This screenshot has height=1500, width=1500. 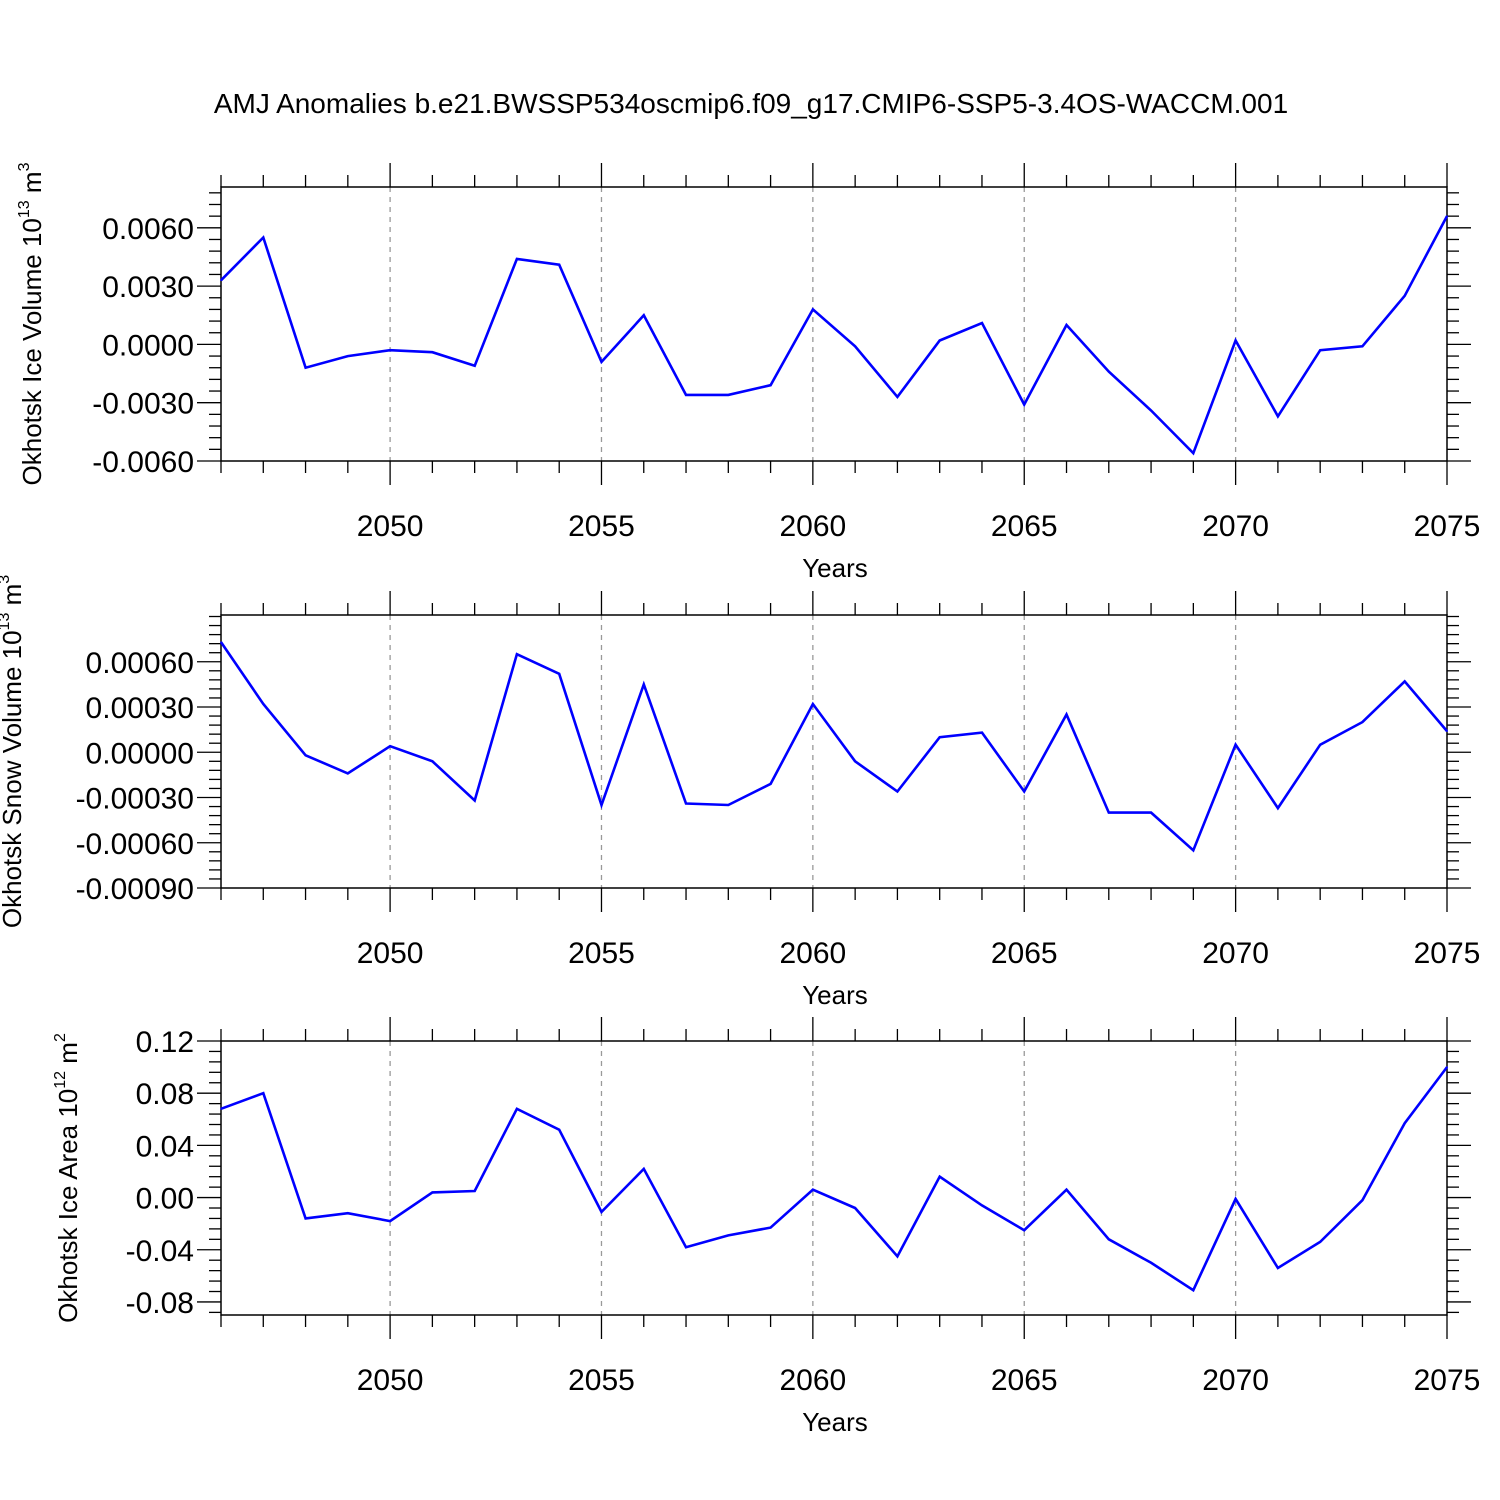 What do you see at coordinates (834, 335) in the screenshot?
I see `series-line` at bounding box center [834, 335].